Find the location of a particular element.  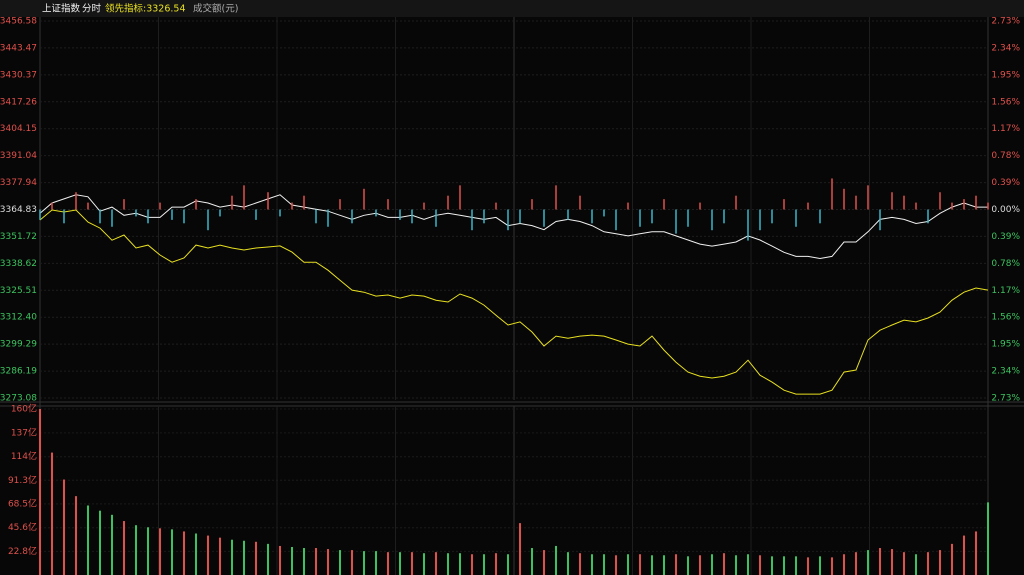

y-tick-label: 3351.72 is located at coordinates (18, 237).